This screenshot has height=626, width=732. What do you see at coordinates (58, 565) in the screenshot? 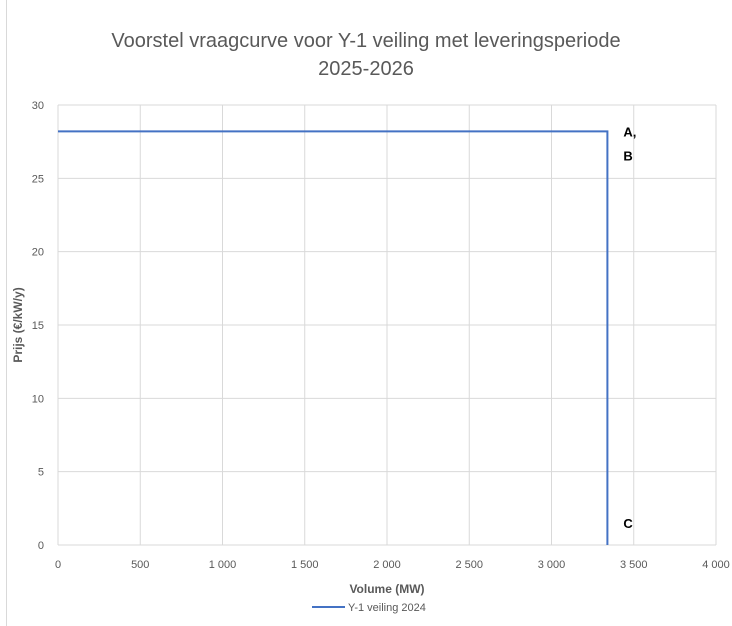
I see `x-tick-label: 0` at bounding box center [58, 565].